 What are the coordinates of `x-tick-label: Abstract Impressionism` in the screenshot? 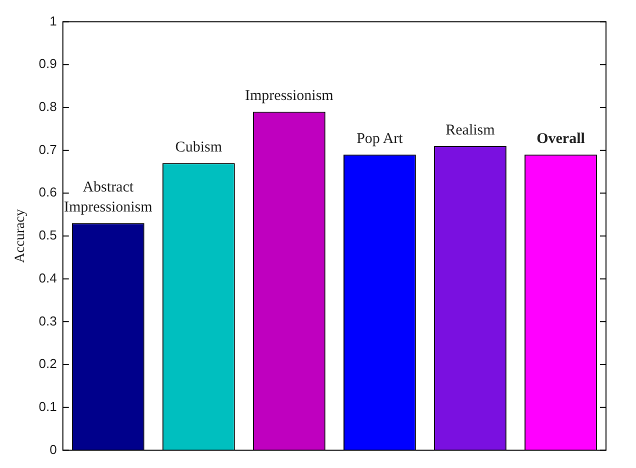 It's located at (108, 198).